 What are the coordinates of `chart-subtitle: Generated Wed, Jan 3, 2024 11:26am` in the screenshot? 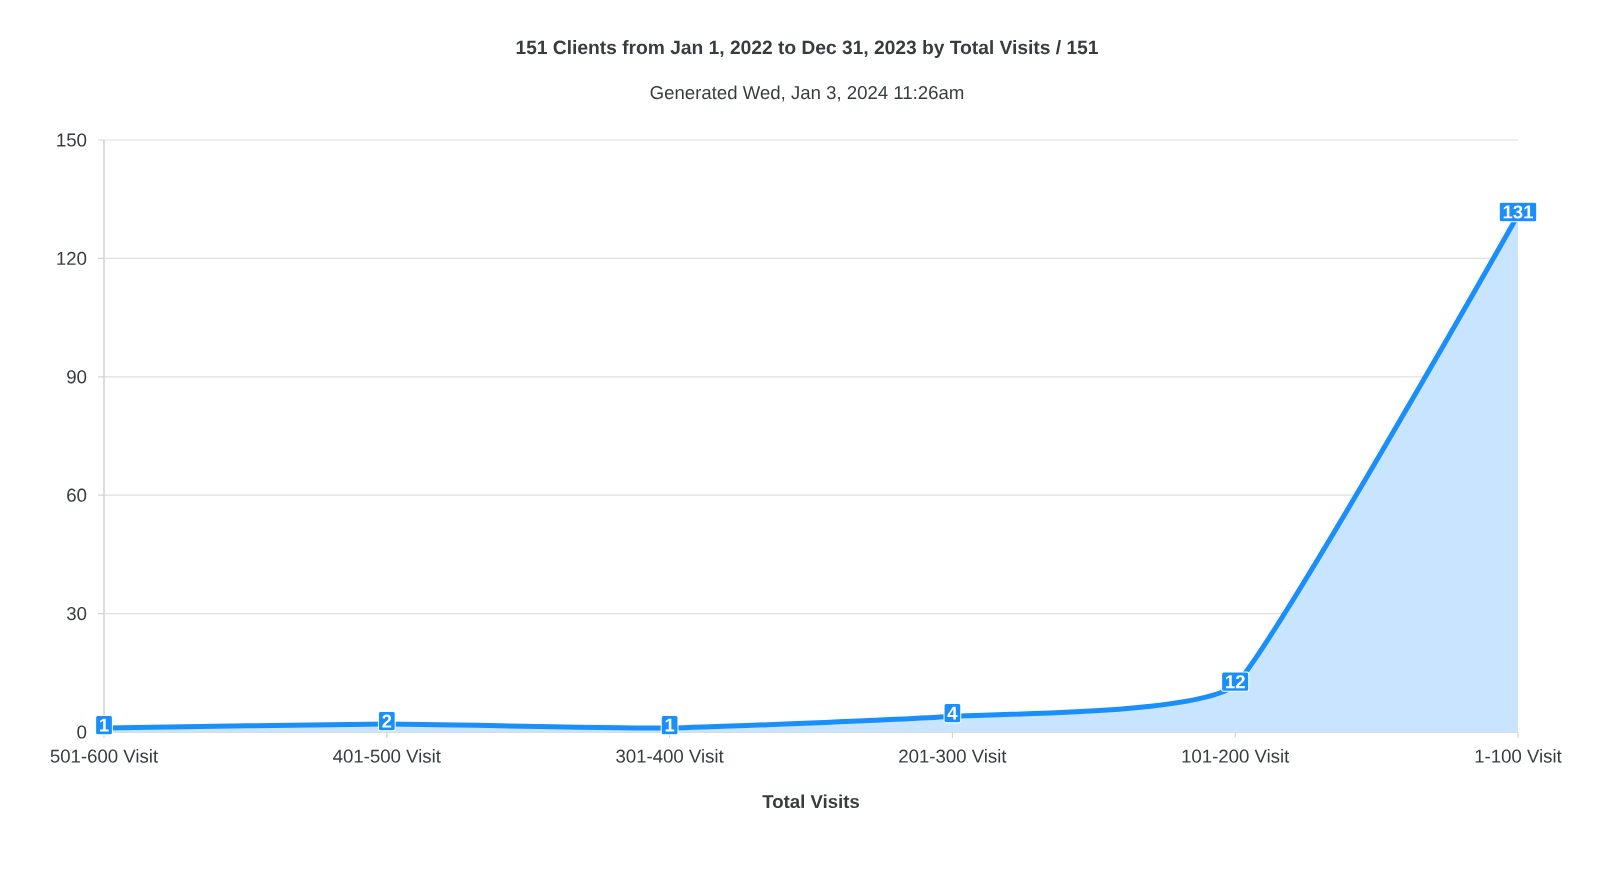 It's located at (807, 93).